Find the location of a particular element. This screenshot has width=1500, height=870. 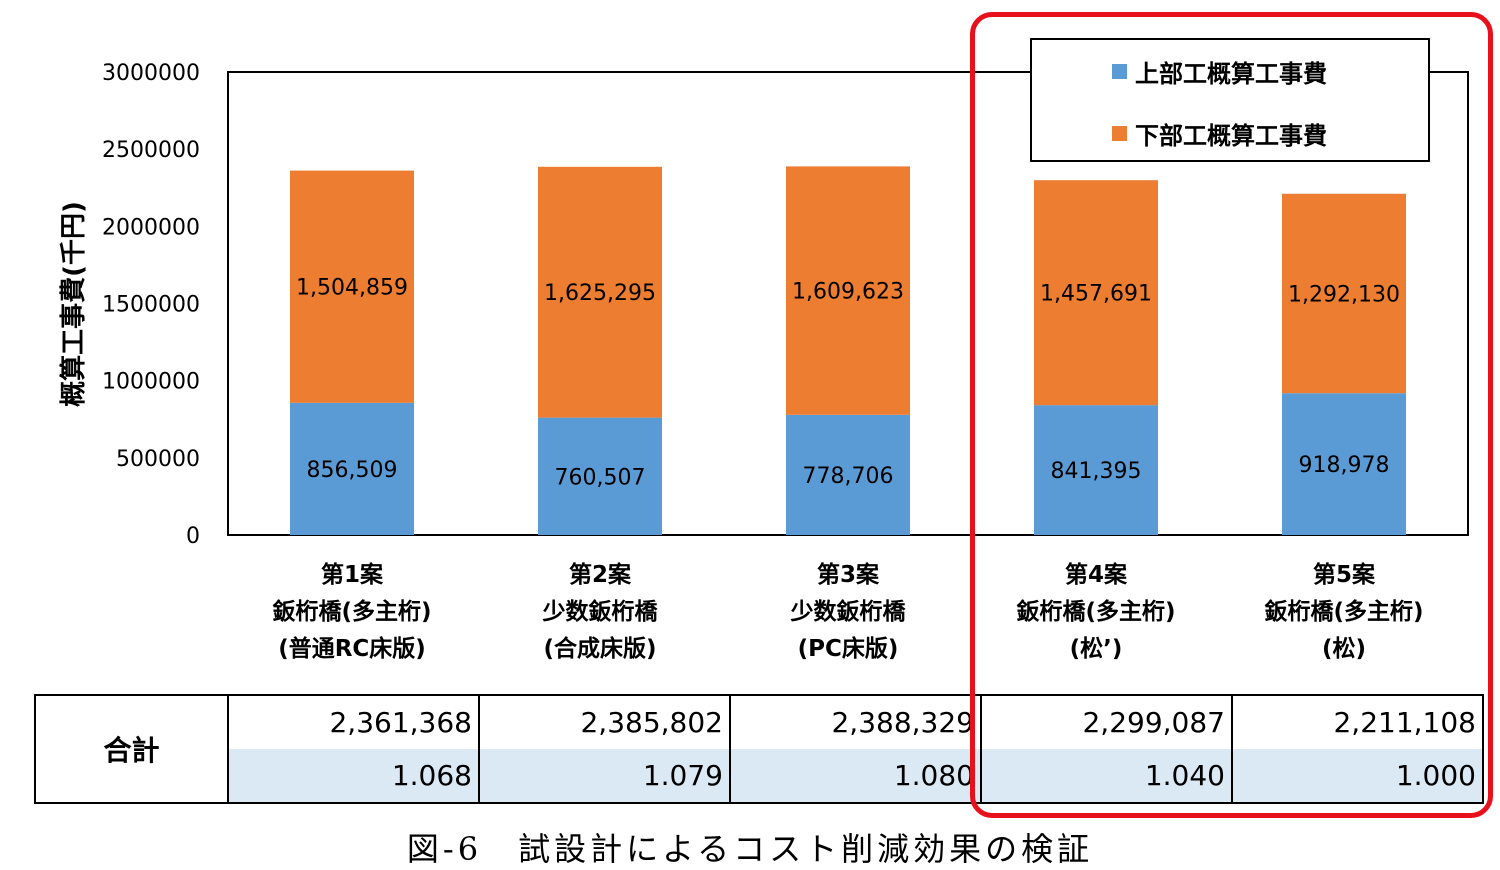

data-label-lower: 1,625,295 is located at coordinates (600, 293).